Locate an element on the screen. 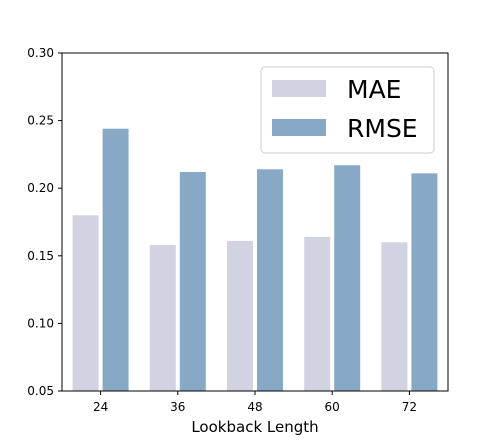 This screenshot has width=499, height=440. x-axis: 24 36 48 60 72 is located at coordinates (255, 402).